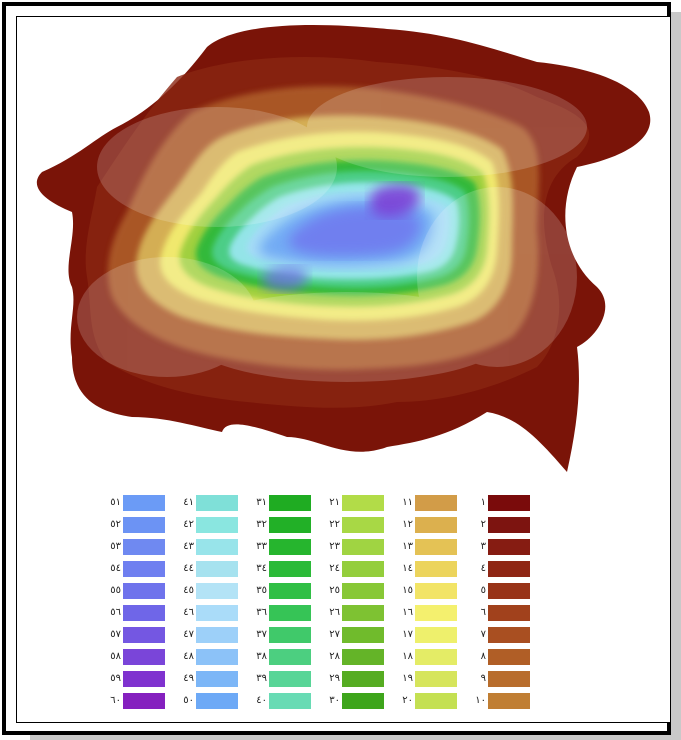 The height and width of the screenshot is (740, 681). I want to click on legend-label: ٥٤, so click(115, 568).